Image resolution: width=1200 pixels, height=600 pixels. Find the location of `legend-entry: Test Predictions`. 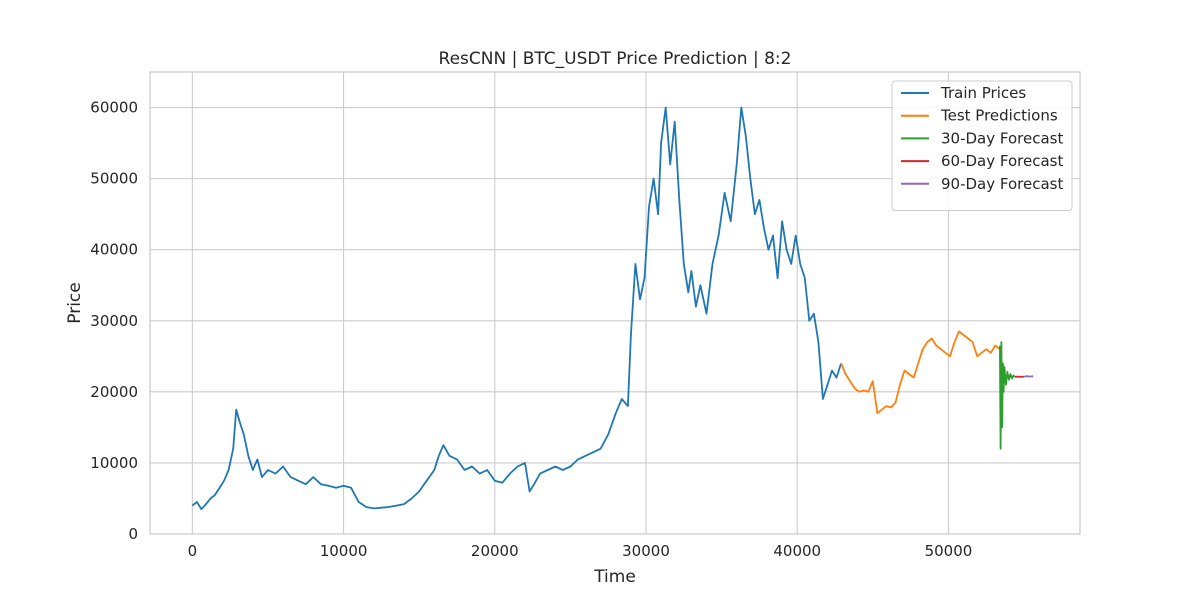

legend-entry: Test Predictions is located at coordinates (999, 116).